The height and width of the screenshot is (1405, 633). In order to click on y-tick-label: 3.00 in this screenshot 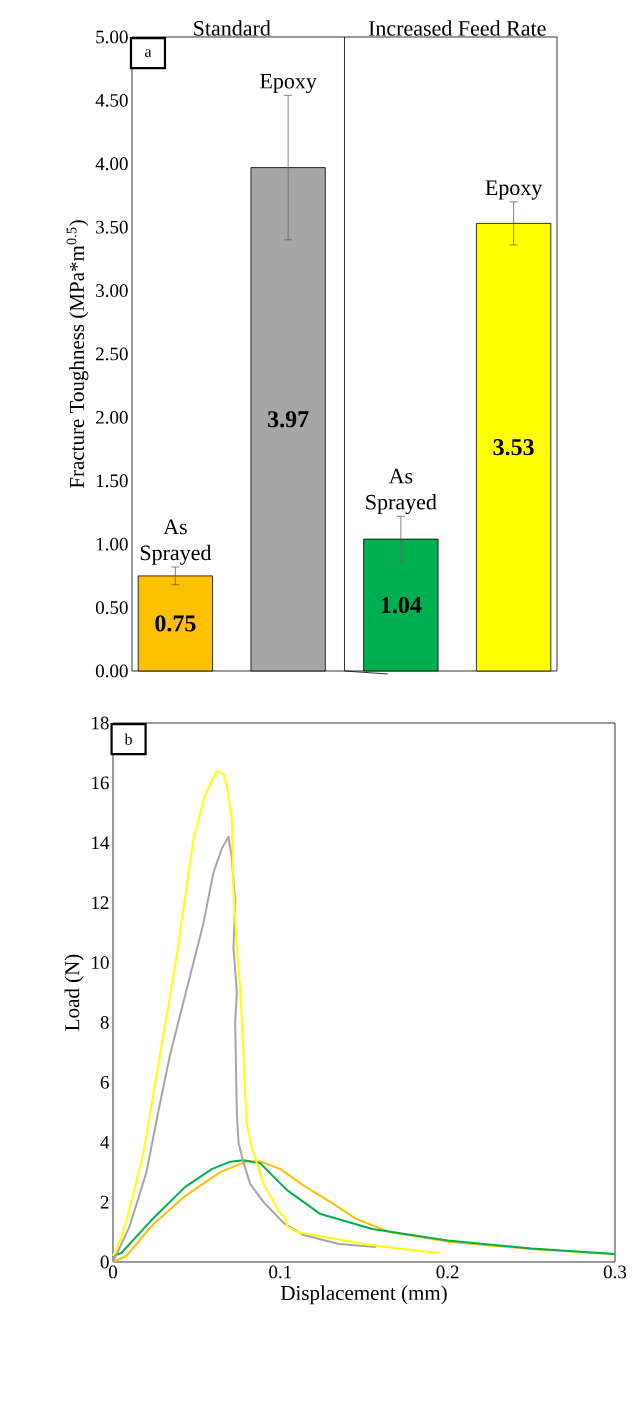, I will do `click(112, 291)`.